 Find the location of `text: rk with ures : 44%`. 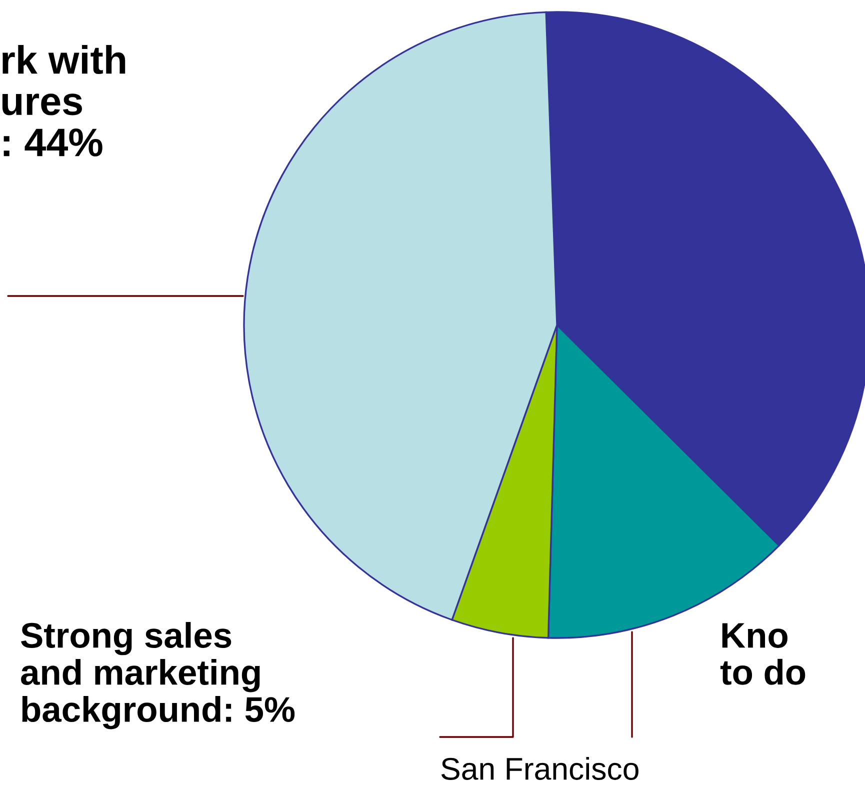

text: rk with ures : 44% is located at coordinates (64, 100).